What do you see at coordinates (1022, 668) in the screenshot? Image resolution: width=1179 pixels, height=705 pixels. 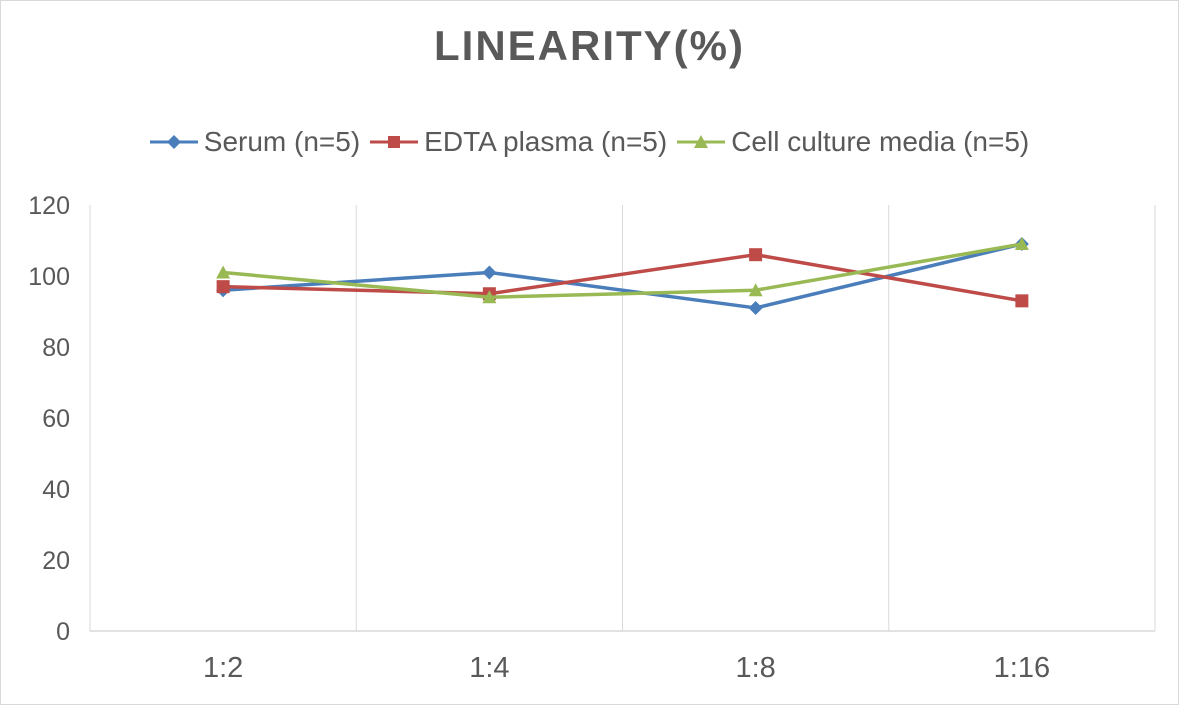 I see `x-tick-label: 1:16` at bounding box center [1022, 668].